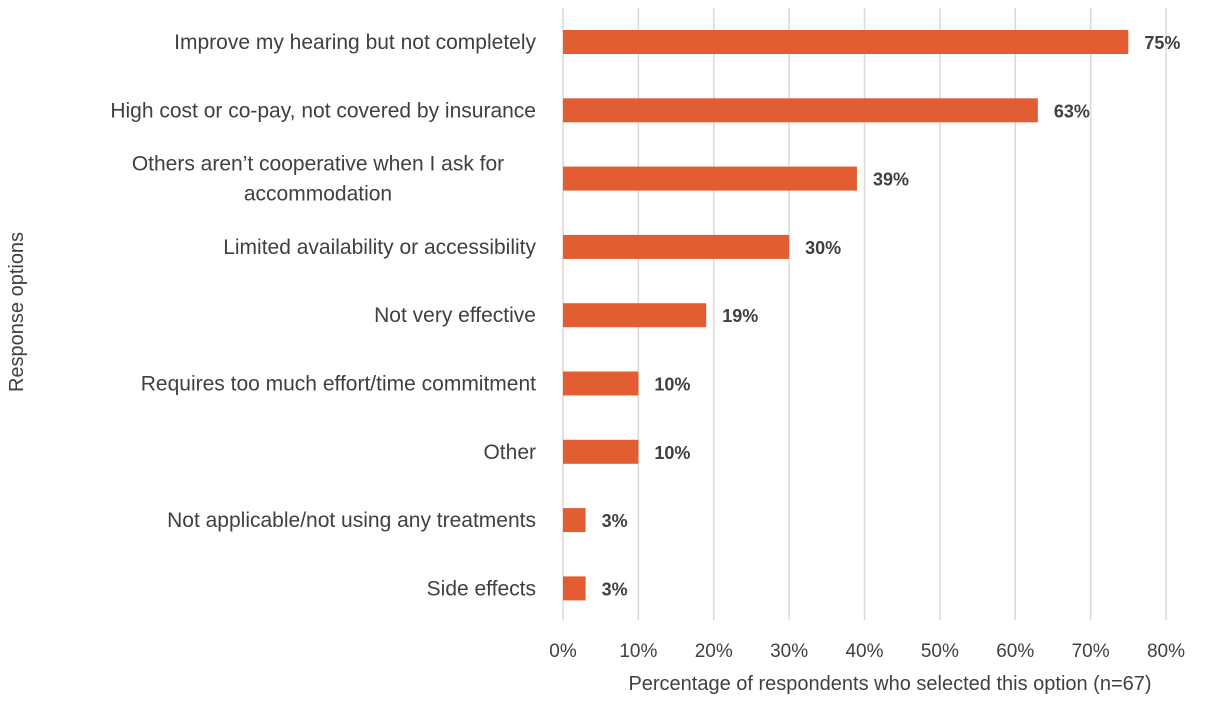 The height and width of the screenshot is (702, 1223). What do you see at coordinates (17, 312) in the screenshot?
I see `y-axis-title: Response options` at bounding box center [17, 312].